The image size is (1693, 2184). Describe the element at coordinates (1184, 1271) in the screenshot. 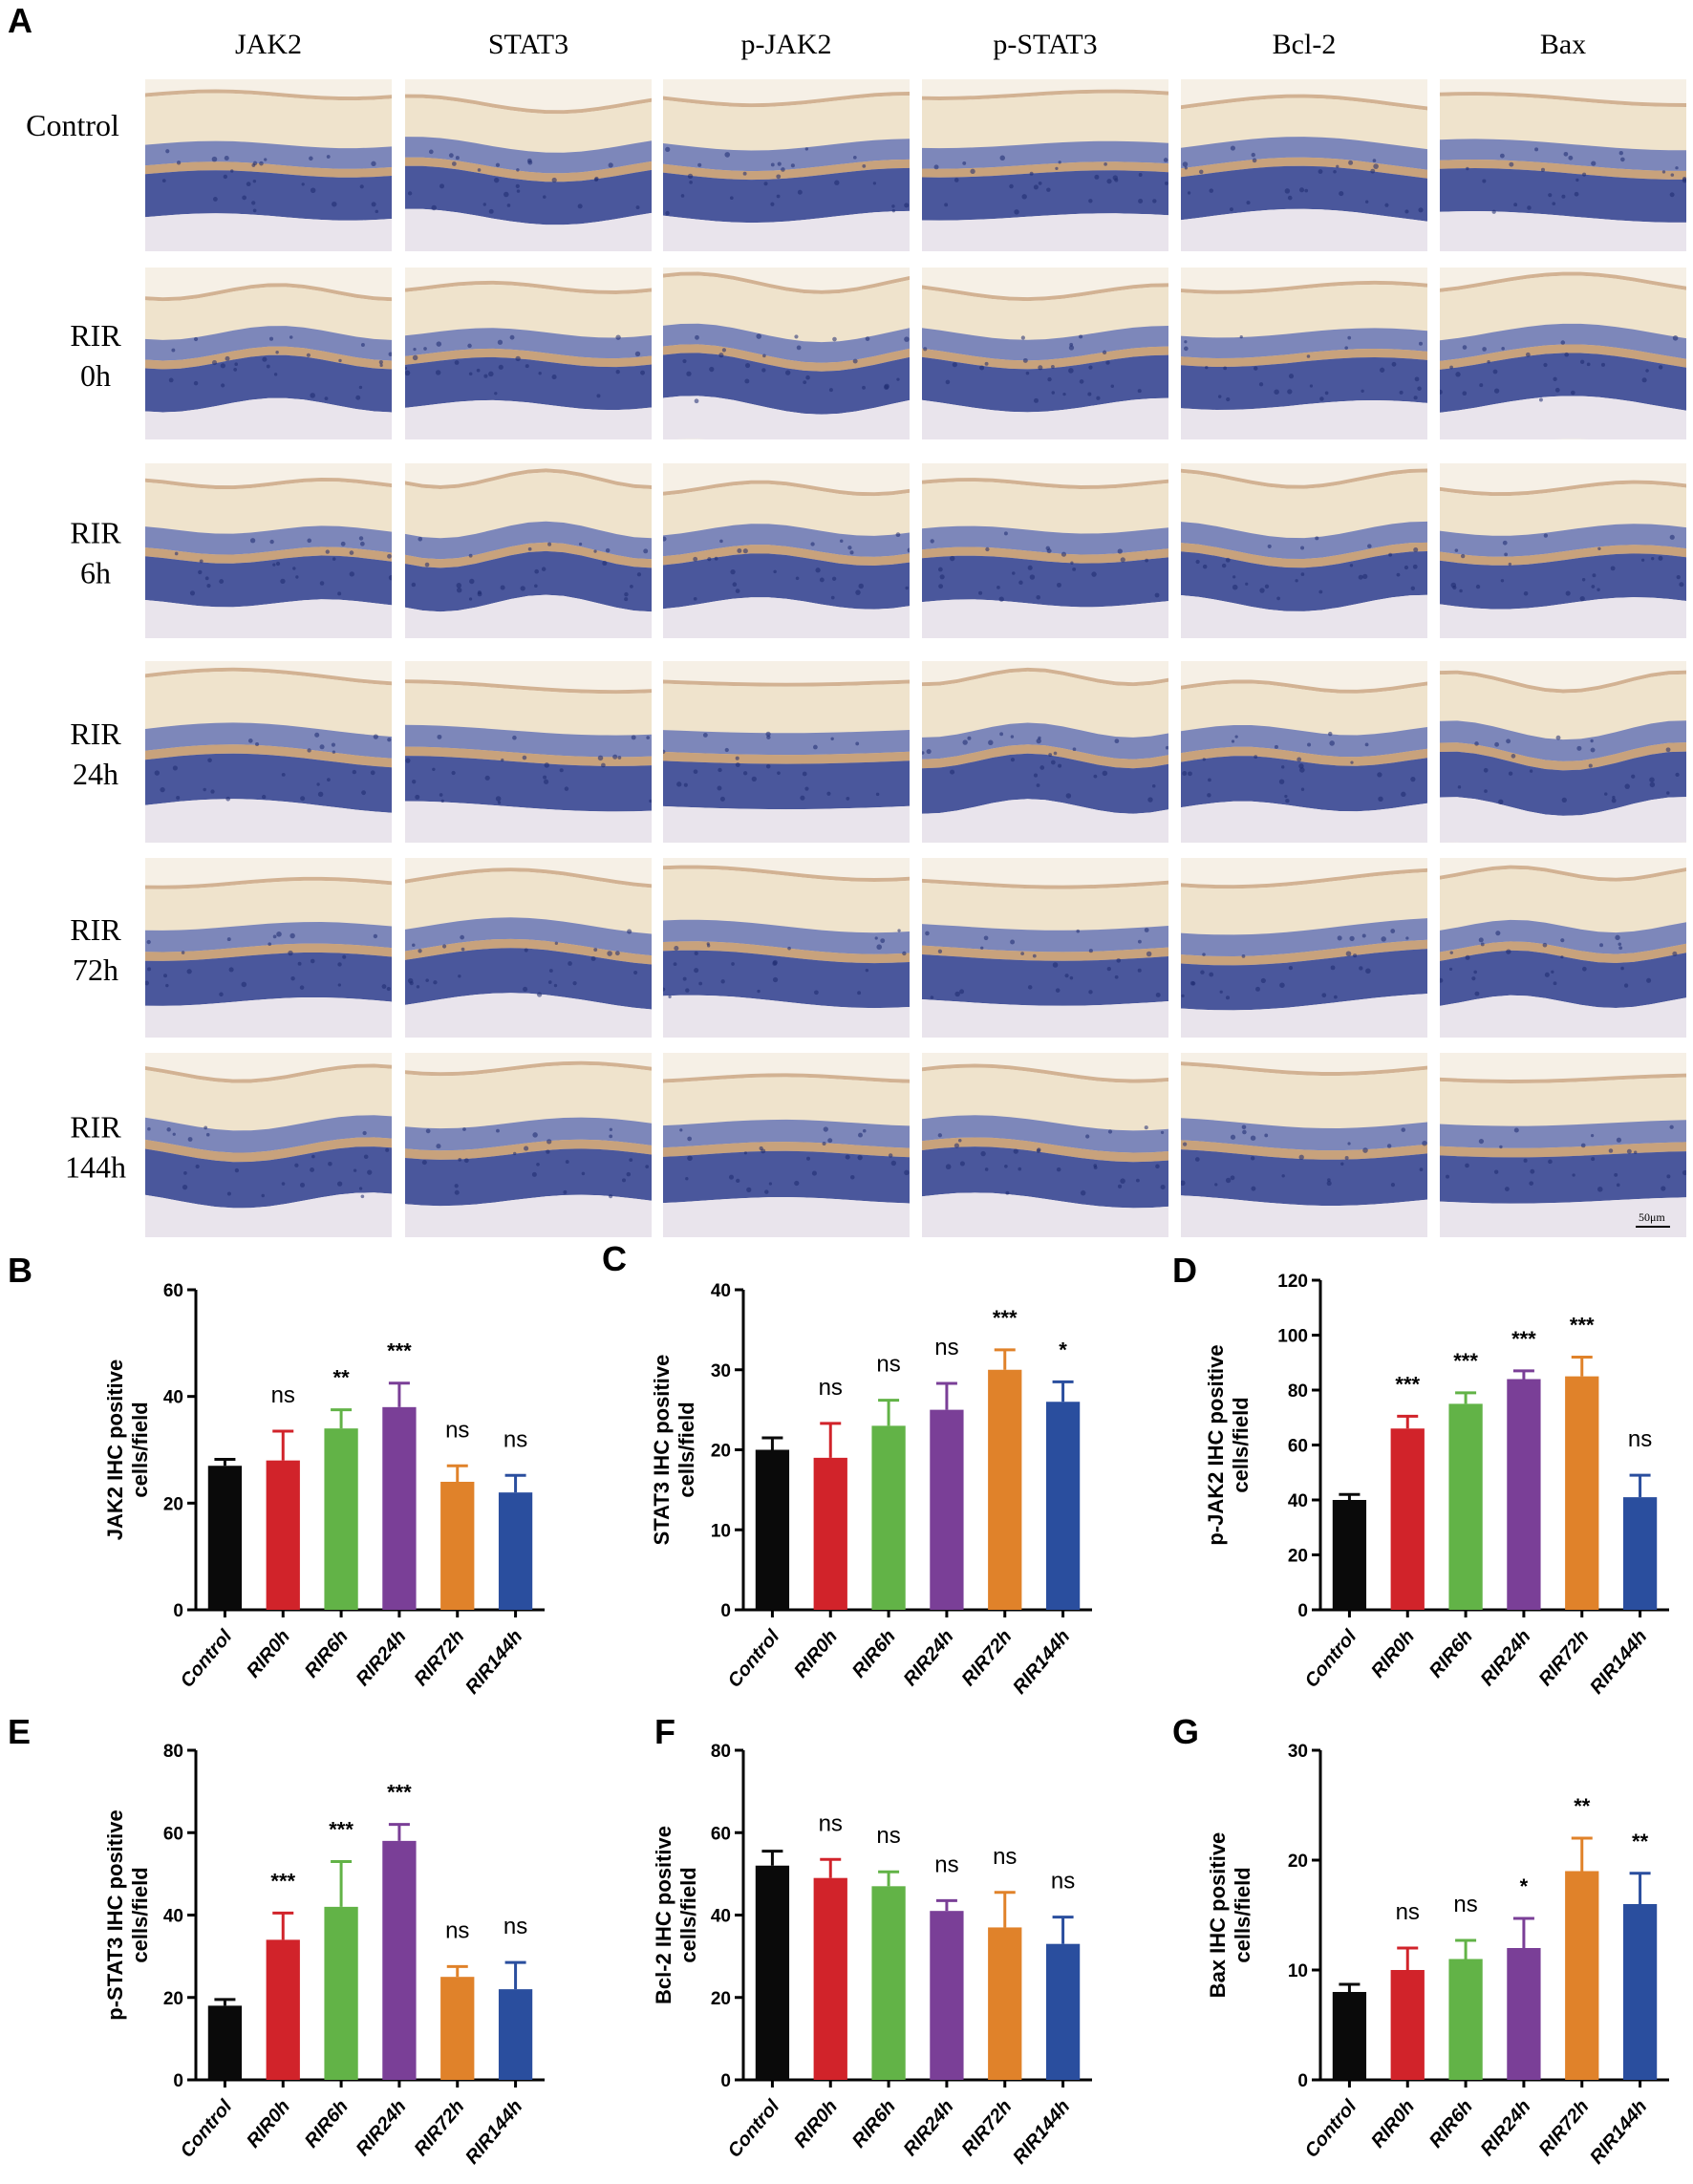

I see `panel-letter: D` at that location.